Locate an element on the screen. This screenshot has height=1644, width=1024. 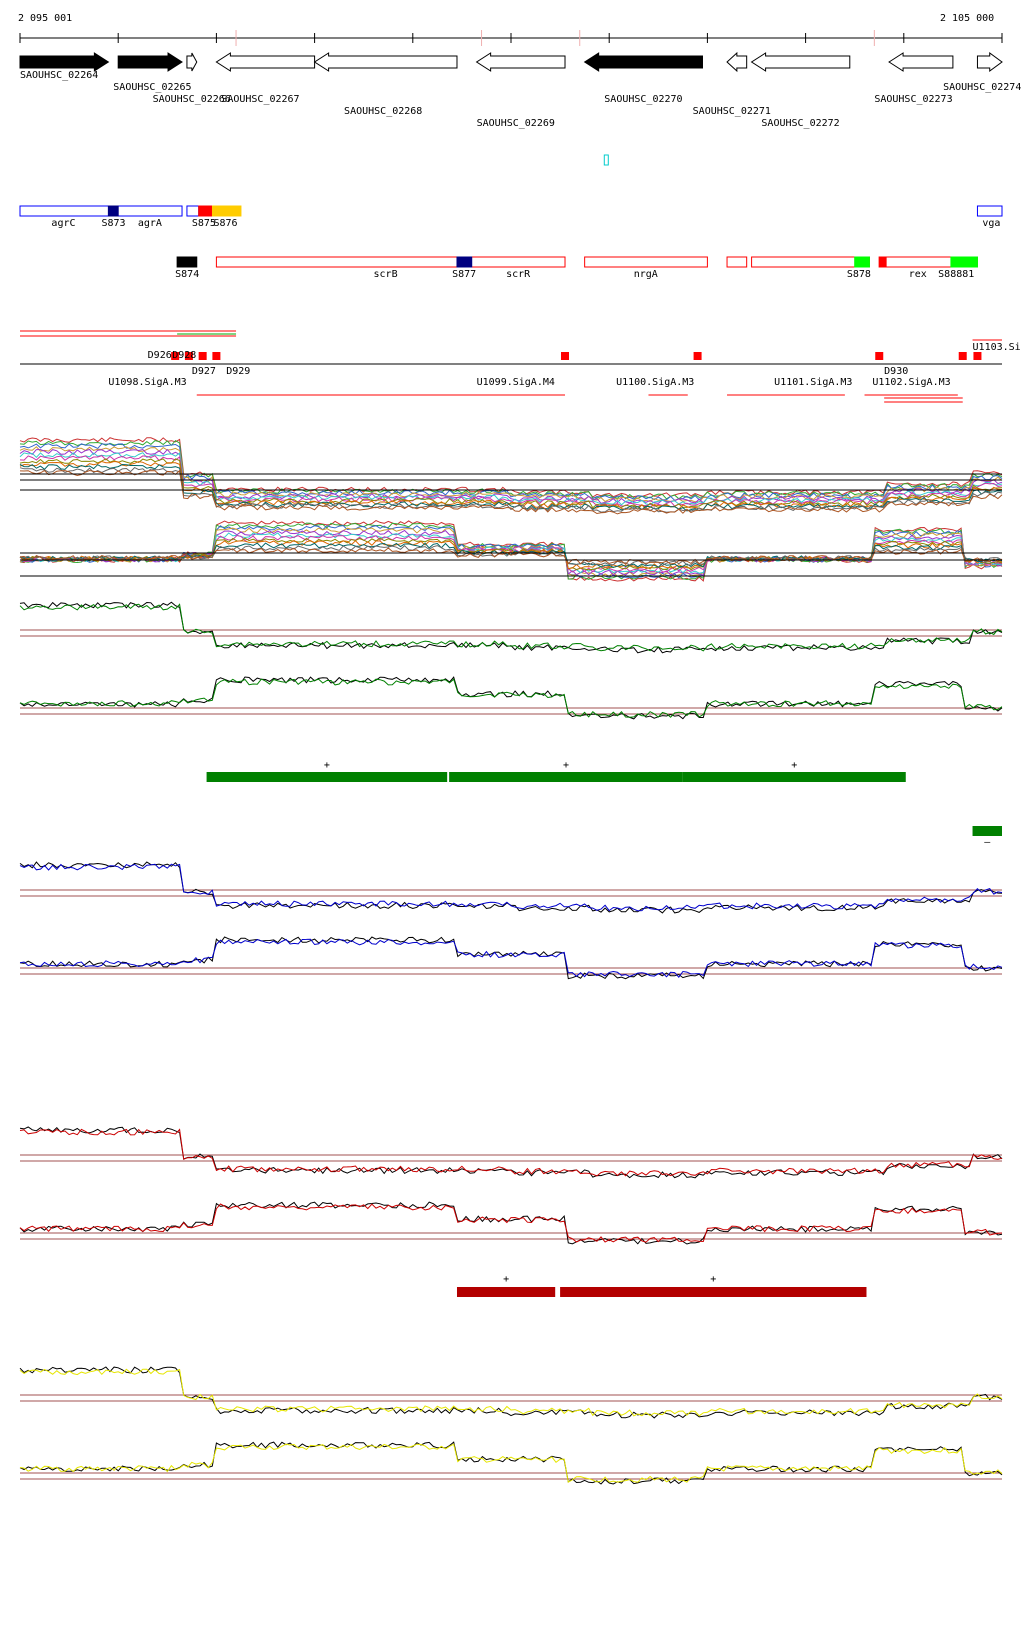
feature-label: nrgA is located at coordinates (646, 274).